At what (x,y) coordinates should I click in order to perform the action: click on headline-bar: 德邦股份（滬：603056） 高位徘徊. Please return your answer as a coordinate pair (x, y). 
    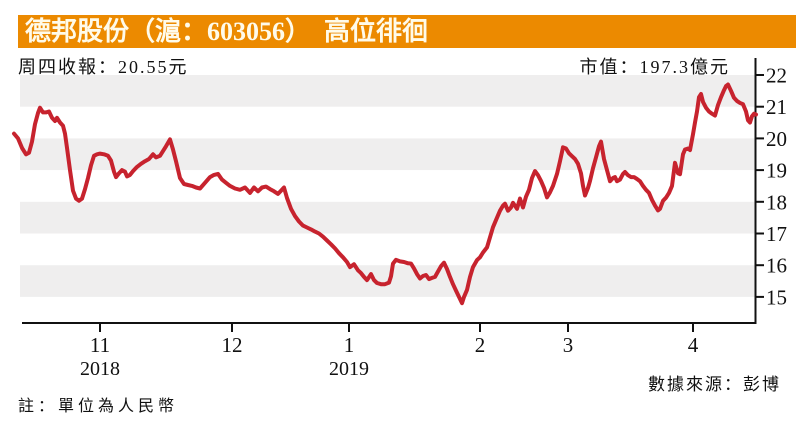
    Looking at the image, I should click on (407, 31).